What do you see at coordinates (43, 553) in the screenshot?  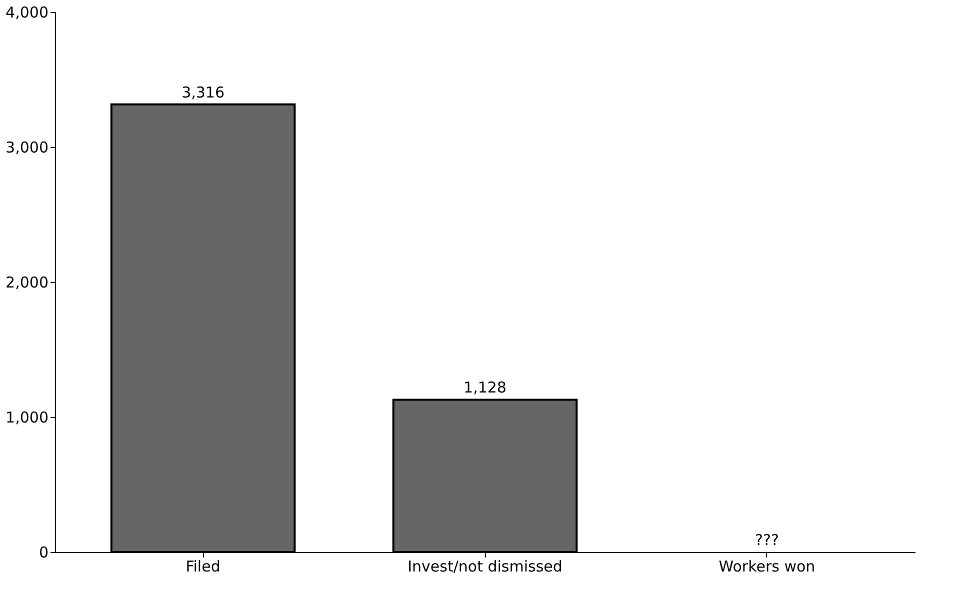 I see `y-tick-label: 0` at bounding box center [43, 553].